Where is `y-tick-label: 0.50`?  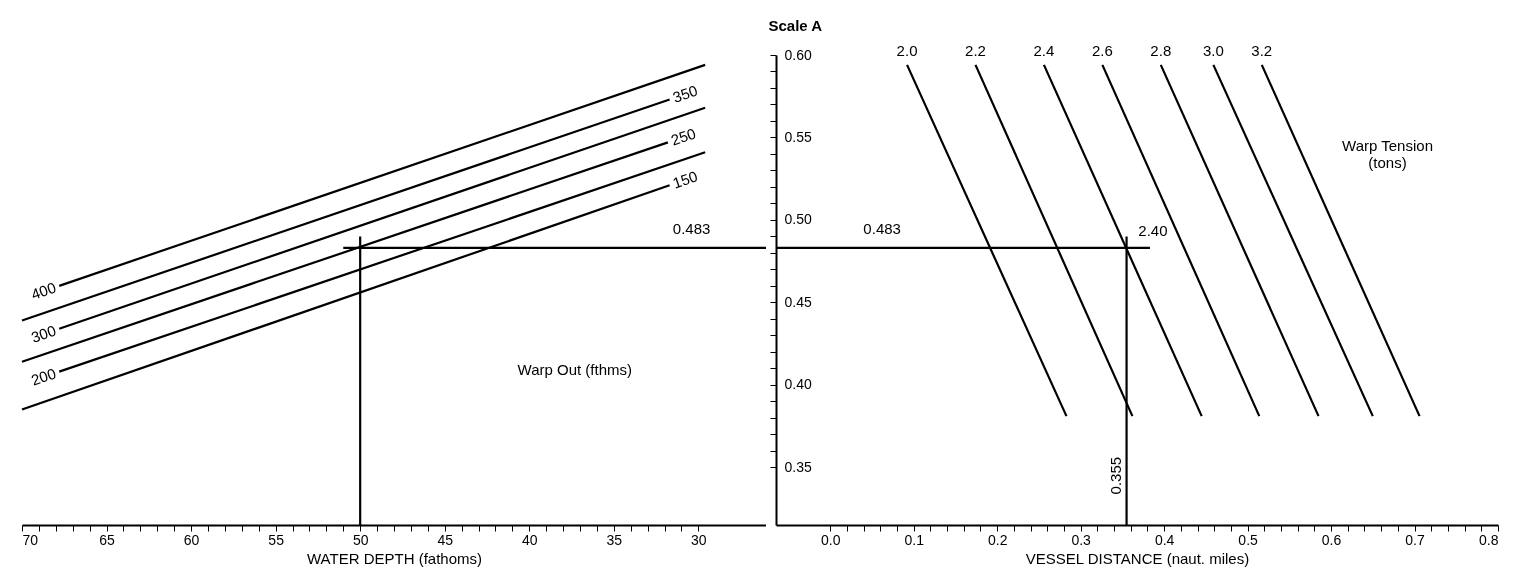
y-tick-label: 0.50 is located at coordinates (798, 219).